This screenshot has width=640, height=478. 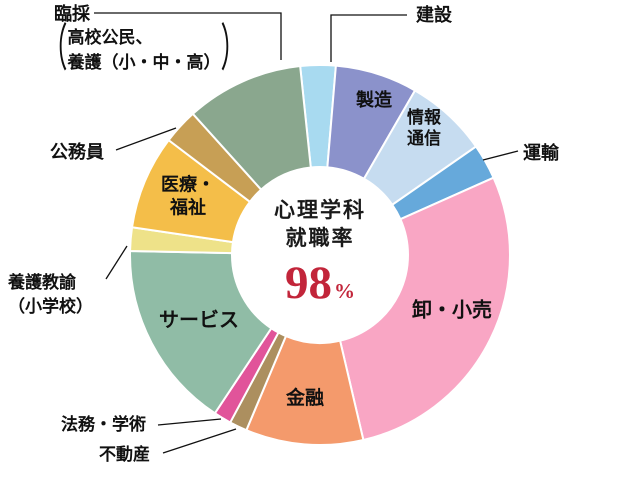 What do you see at coordinates (124, 454) in the screenshot?
I see `slice-label-6: 不動産` at bounding box center [124, 454].